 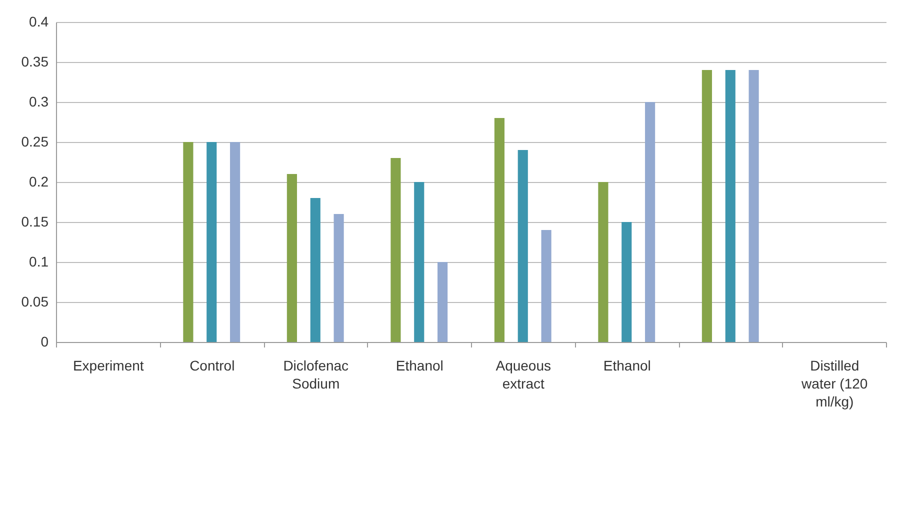 What do you see at coordinates (524, 375) in the screenshot?
I see `x-tick-label: Aqueous extract` at bounding box center [524, 375].